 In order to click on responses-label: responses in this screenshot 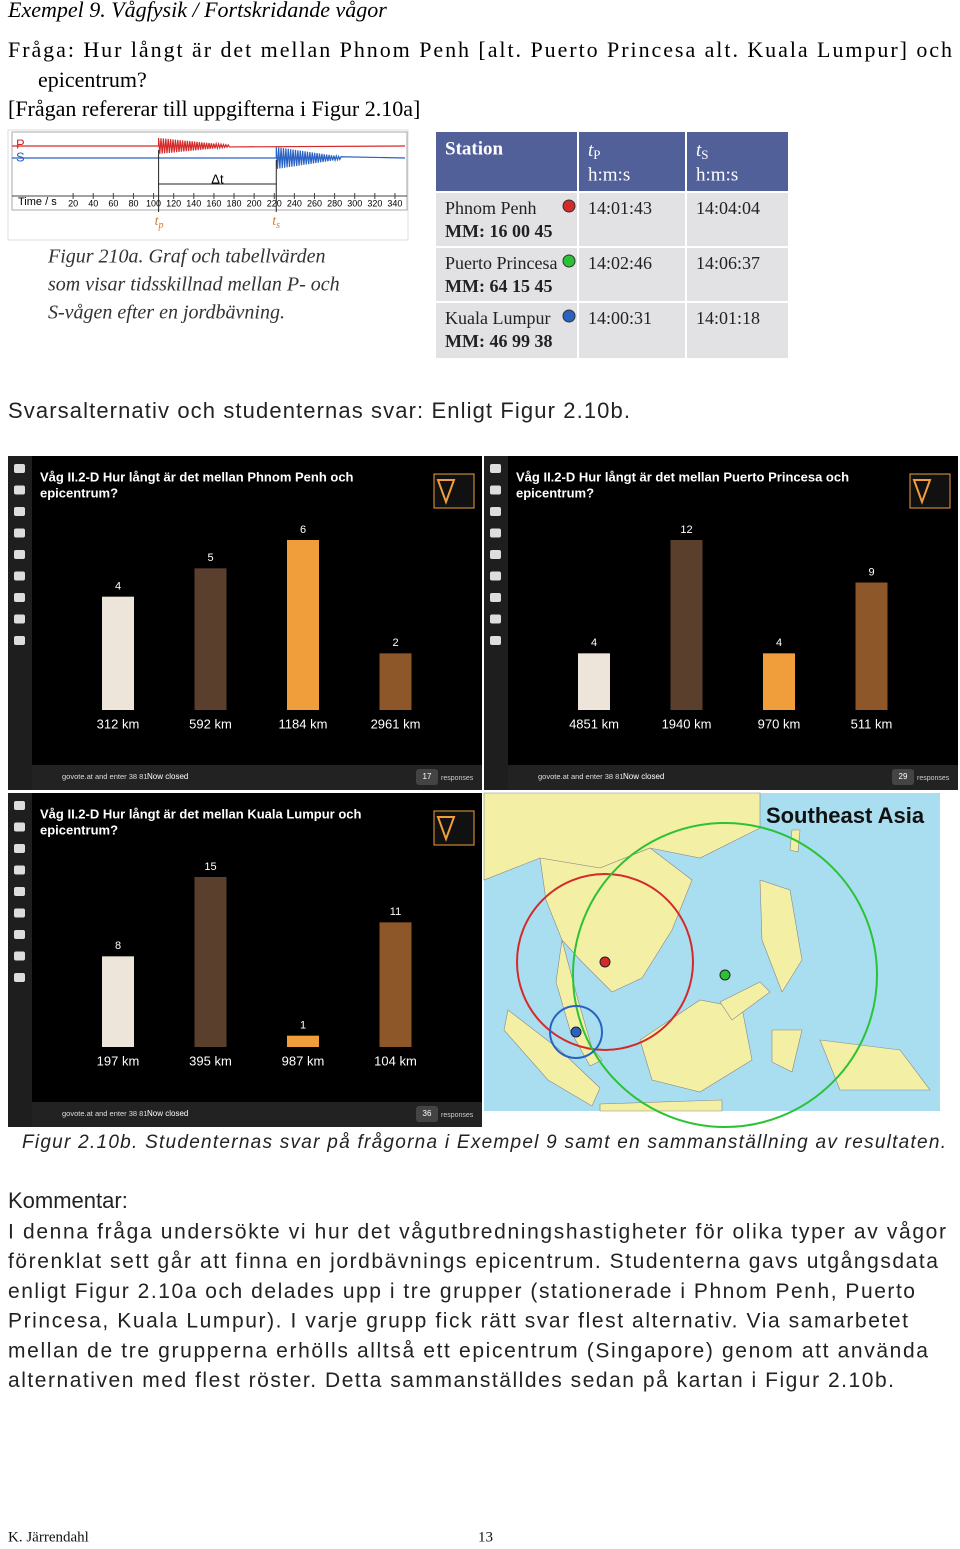, I will do `click(457, 778)`.